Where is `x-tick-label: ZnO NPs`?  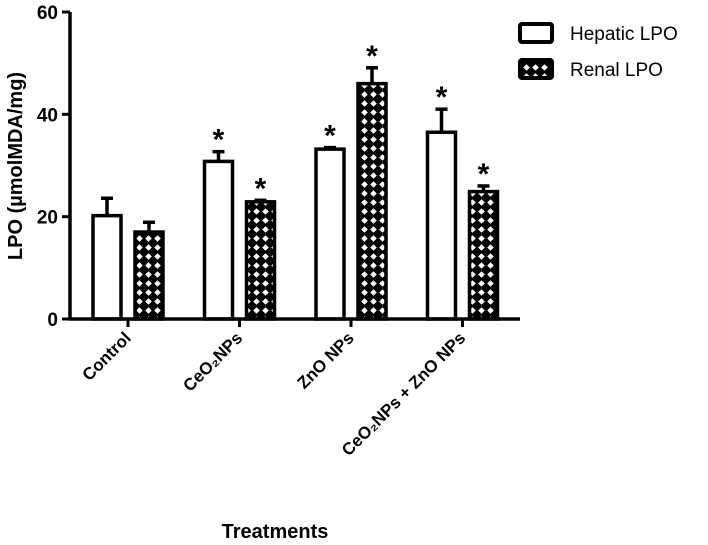
x-tick-label: ZnO NPs is located at coordinates (326, 360).